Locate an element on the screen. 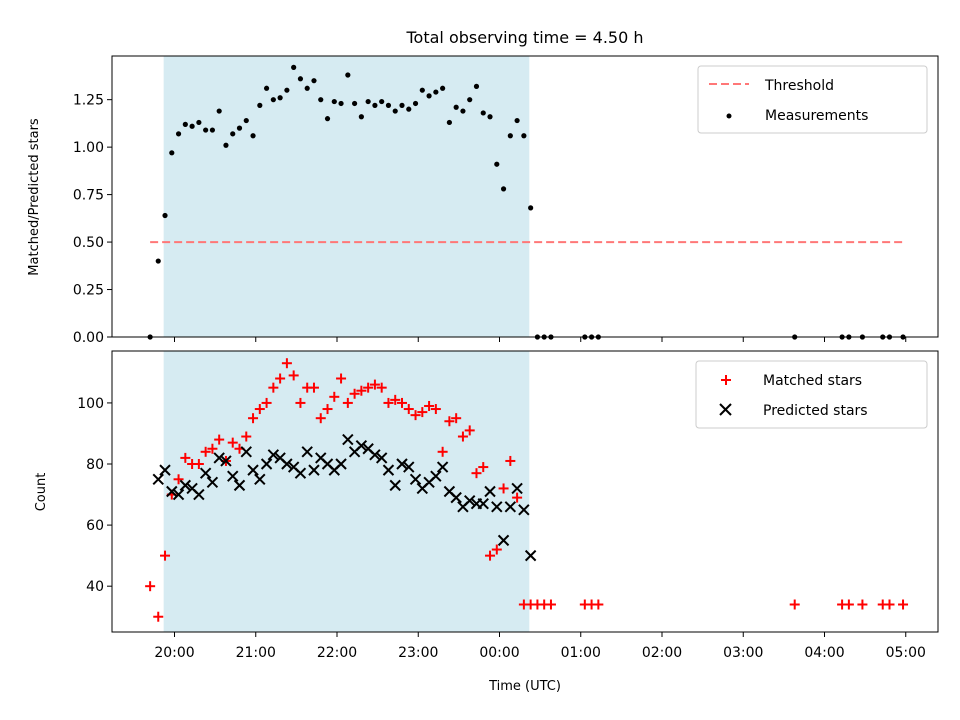 Image resolution: width=960 pixels, height=720 pixels. matched-legend-label: Matched stars is located at coordinates (812, 381).